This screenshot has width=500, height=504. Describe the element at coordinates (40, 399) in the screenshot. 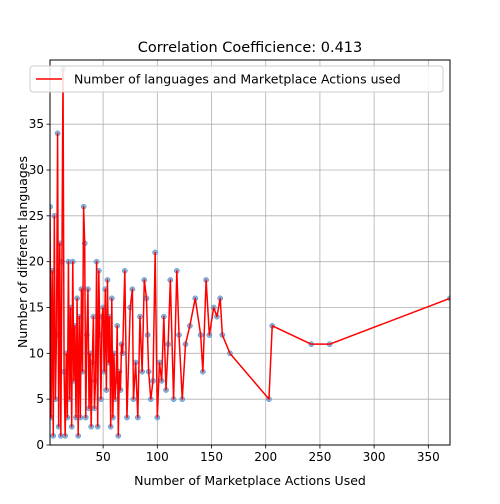

I see `y-tick-label: 5` at that location.